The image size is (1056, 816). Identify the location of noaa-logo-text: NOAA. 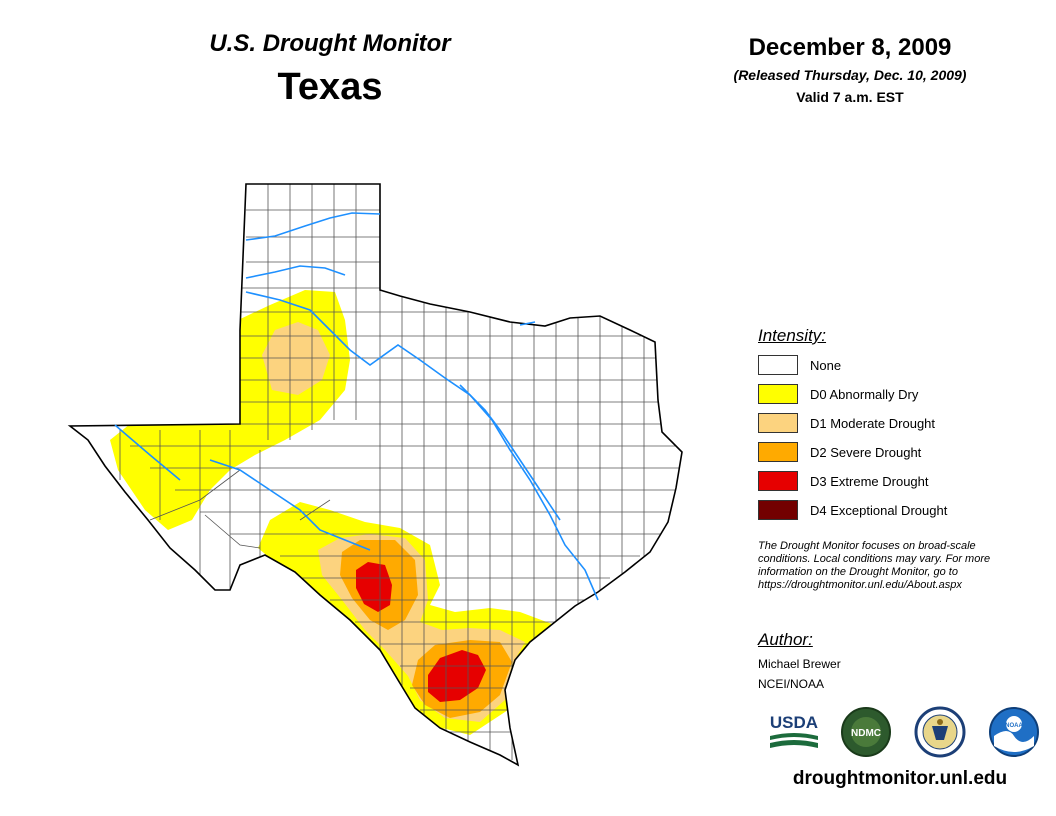
(1014, 726).